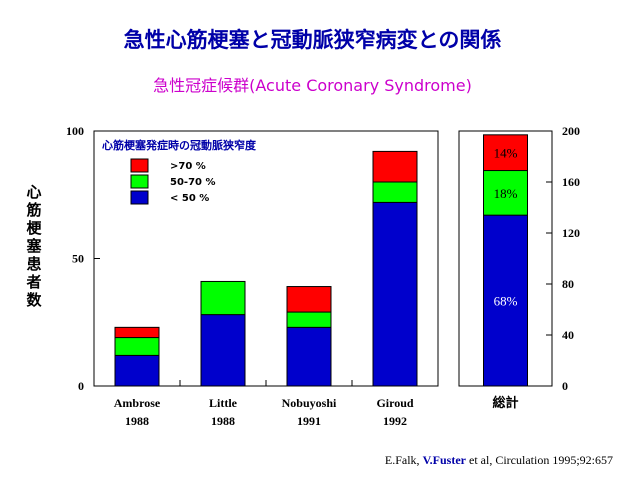 The width and height of the screenshot is (625, 479). What do you see at coordinates (188, 166) in the screenshot?
I see `legend-label: >70 %` at bounding box center [188, 166].